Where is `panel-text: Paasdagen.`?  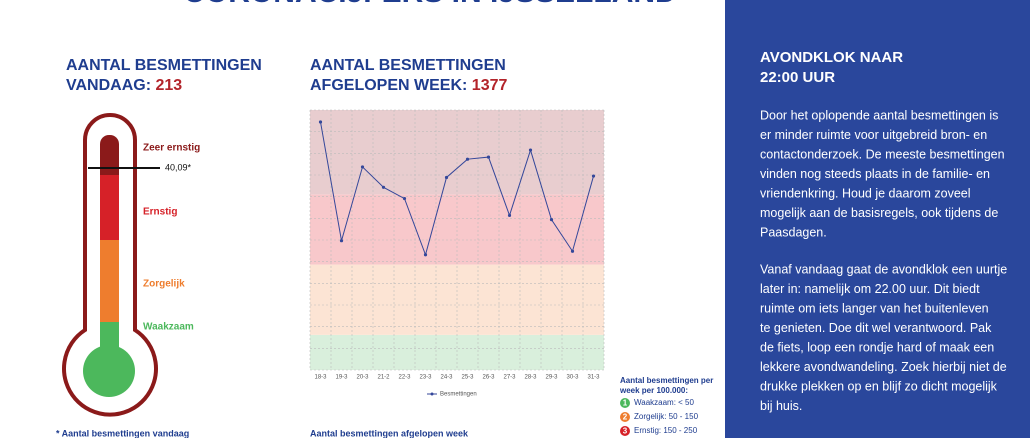 panel-text: Paasdagen. is located at coordinates (793, 232).